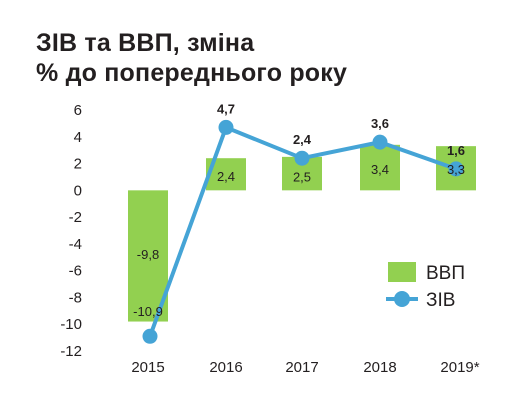 The image size is (511, 400). I want to click on gdp-value-label: 3,3, so click(456, 169).